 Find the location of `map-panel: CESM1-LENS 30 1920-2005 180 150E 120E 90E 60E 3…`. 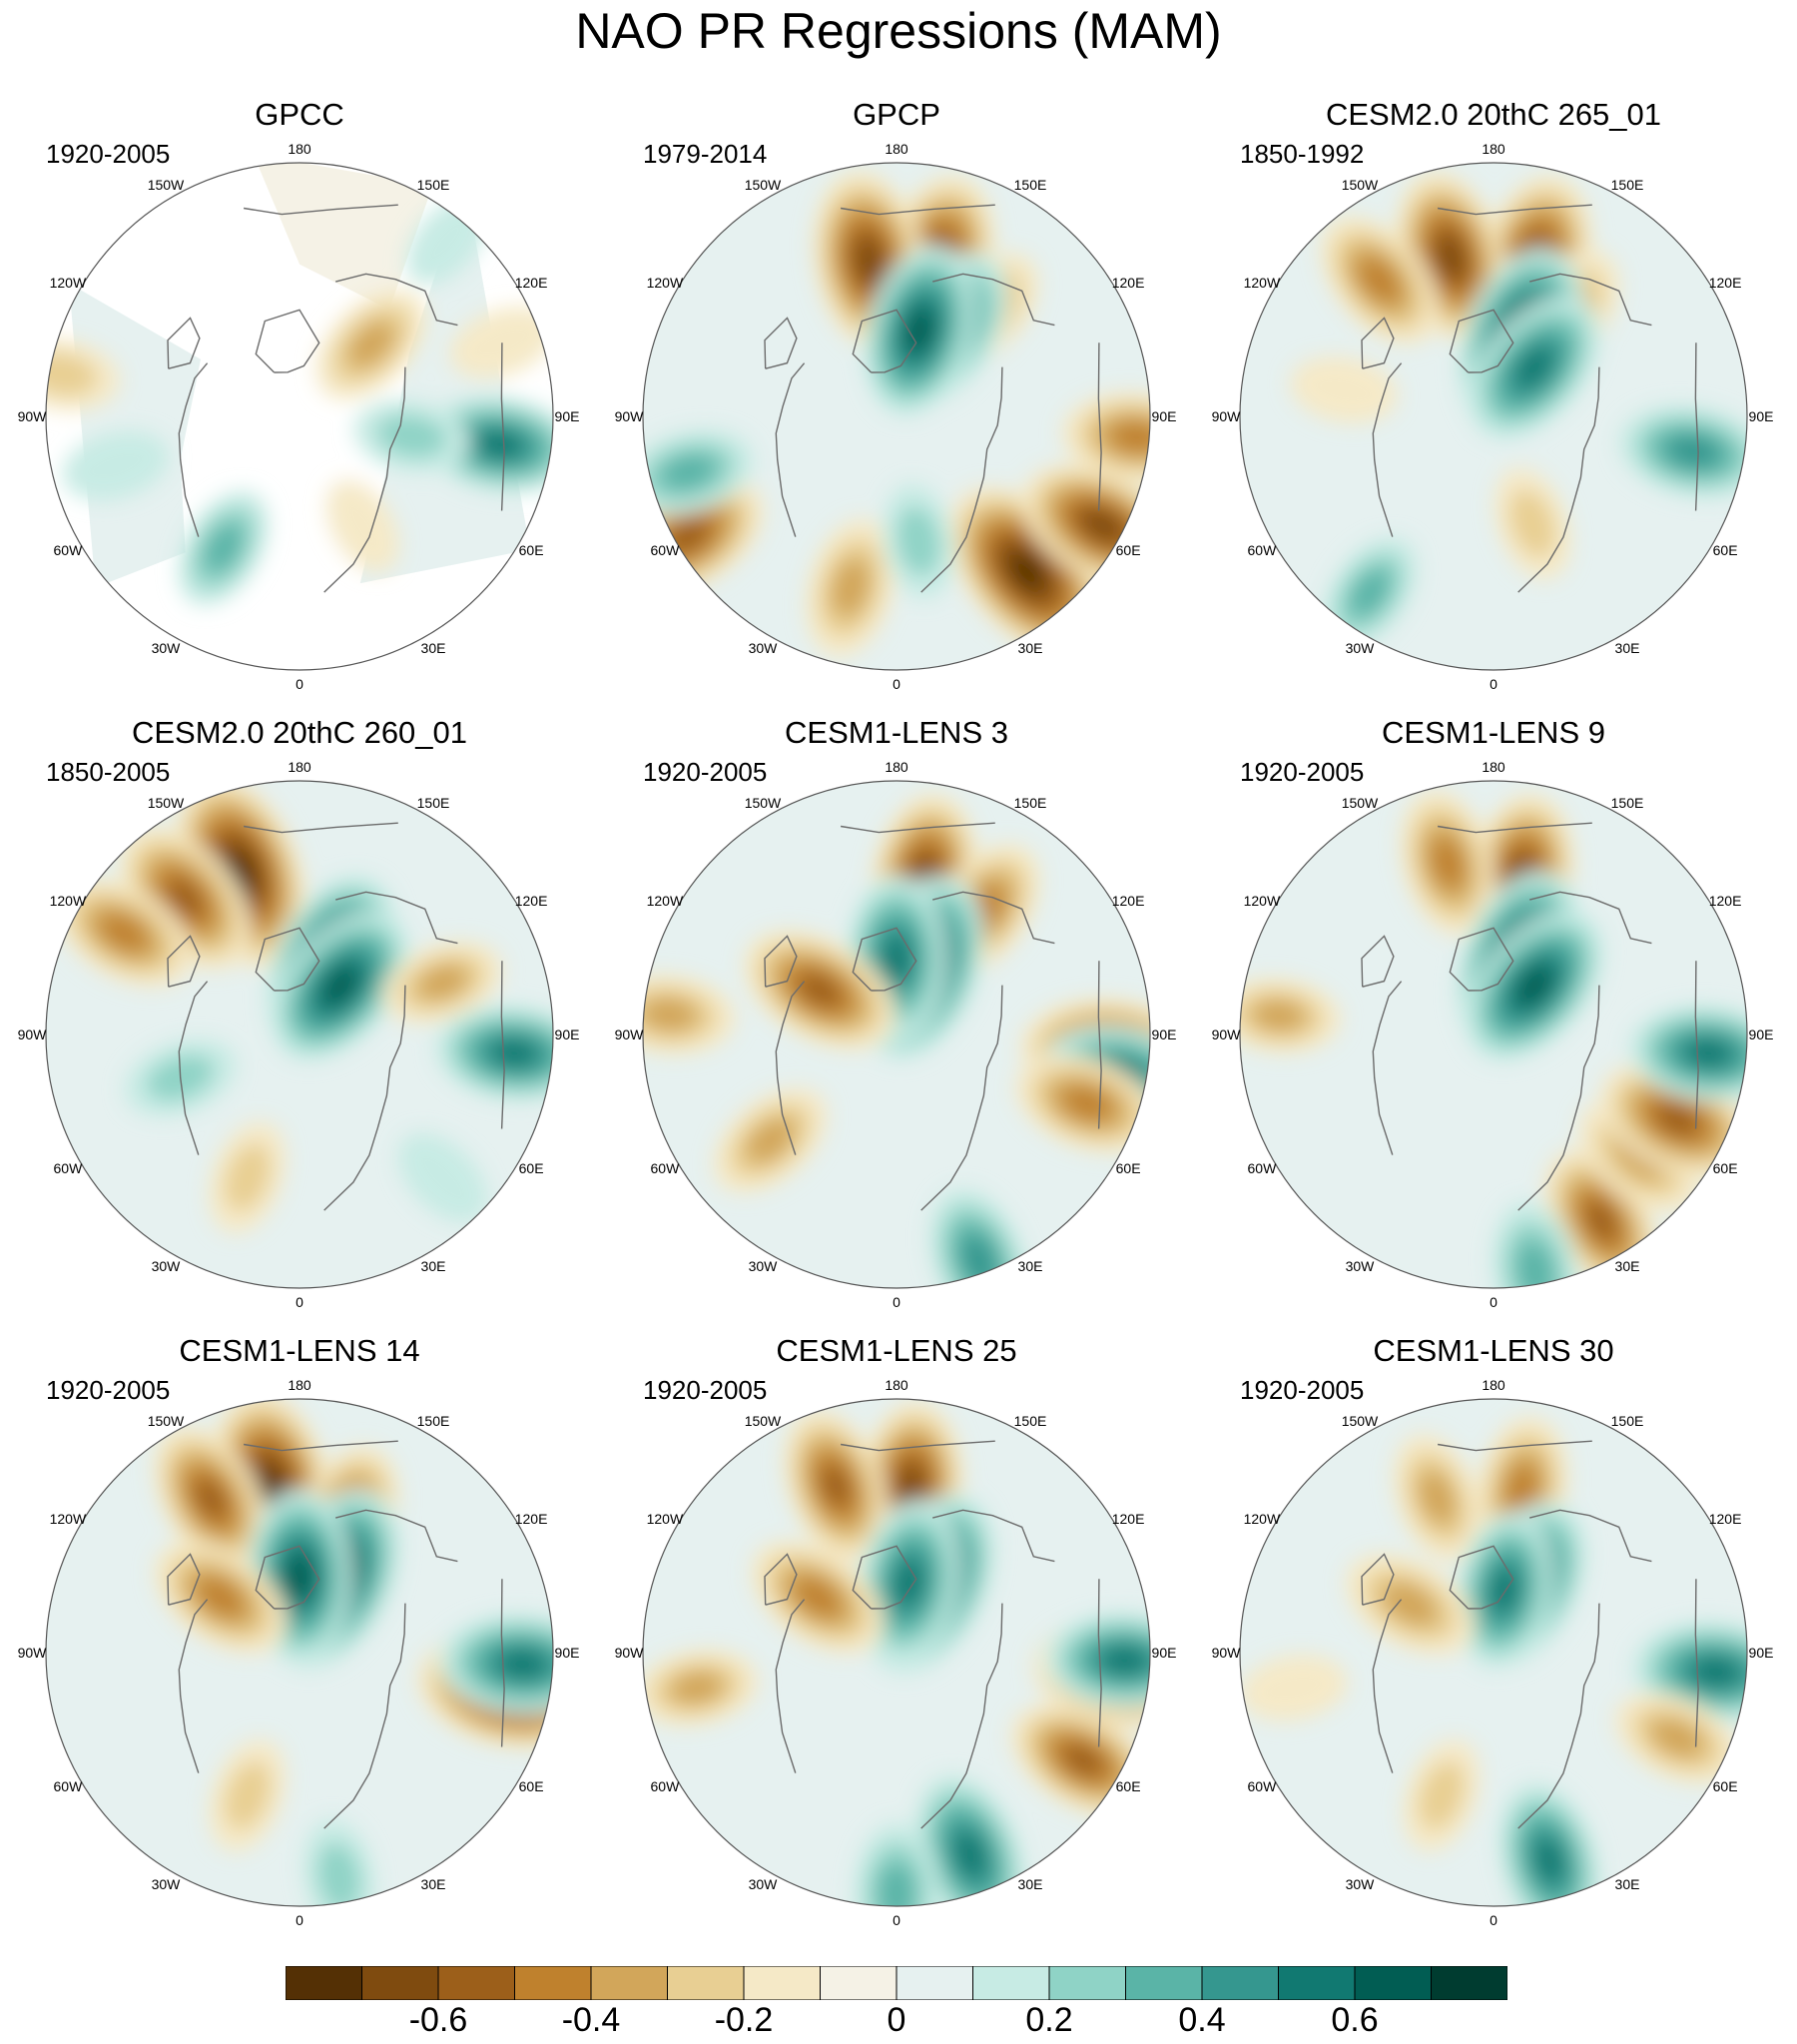

map-panel: CESM1-LENS 30 1920-2005 180 150E 120E 90E 60E 3… is located at coordinates (1493, 1642).